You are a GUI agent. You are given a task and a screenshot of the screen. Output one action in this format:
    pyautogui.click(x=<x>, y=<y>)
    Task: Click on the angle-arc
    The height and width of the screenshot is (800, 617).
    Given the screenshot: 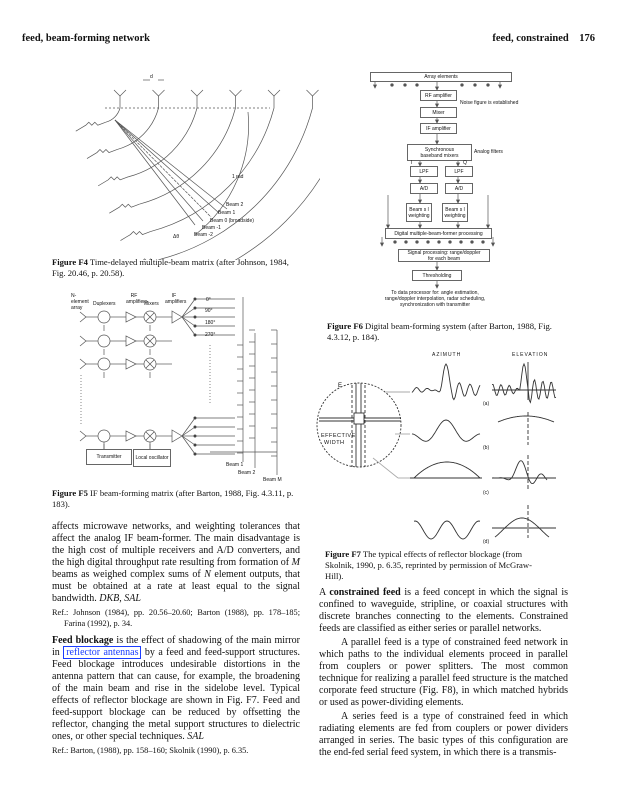 What is the action you would take?
    pyautogui.click(x=221, y=173)
    